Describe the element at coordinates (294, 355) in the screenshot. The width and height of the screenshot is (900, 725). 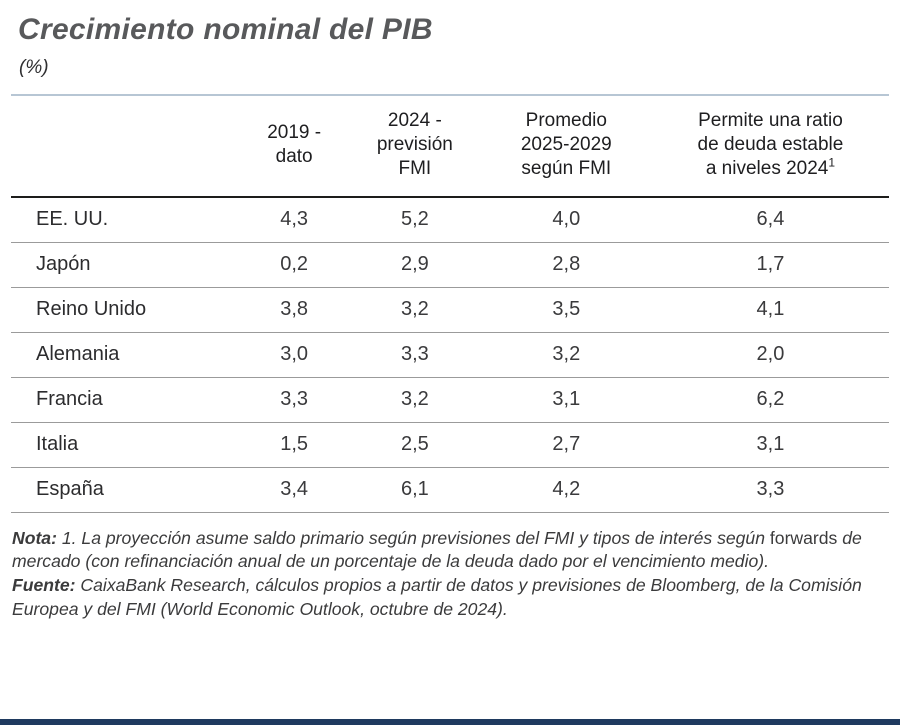
I see `value-cell: 3,0` at that location.